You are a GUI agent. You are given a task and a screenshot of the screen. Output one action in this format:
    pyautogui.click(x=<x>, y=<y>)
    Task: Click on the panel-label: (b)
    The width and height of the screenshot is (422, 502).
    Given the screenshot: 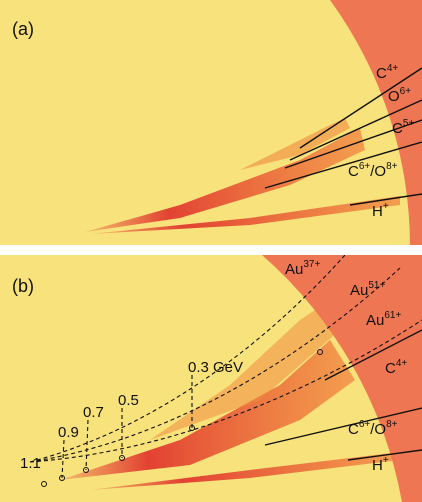 What is the action you would take?
    pyautogui.click(x=23, y=286)
    